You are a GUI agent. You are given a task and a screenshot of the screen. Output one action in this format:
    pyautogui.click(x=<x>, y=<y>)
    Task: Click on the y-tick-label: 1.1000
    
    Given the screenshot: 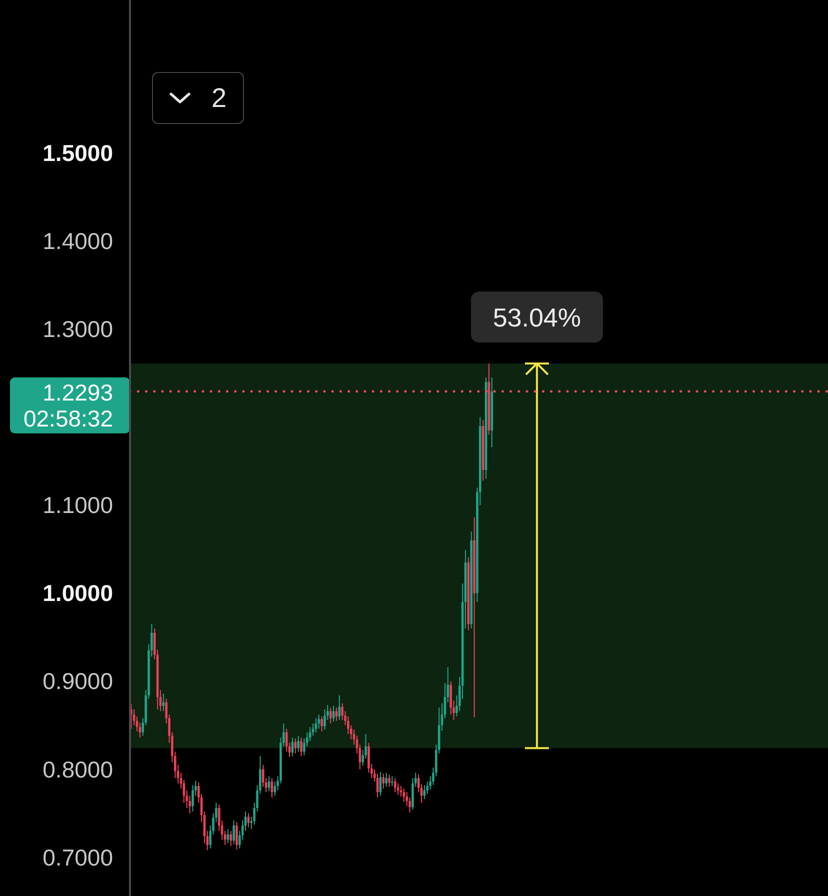 What is the action you would take?
    pyautogui.click(x=77, y=505)
    